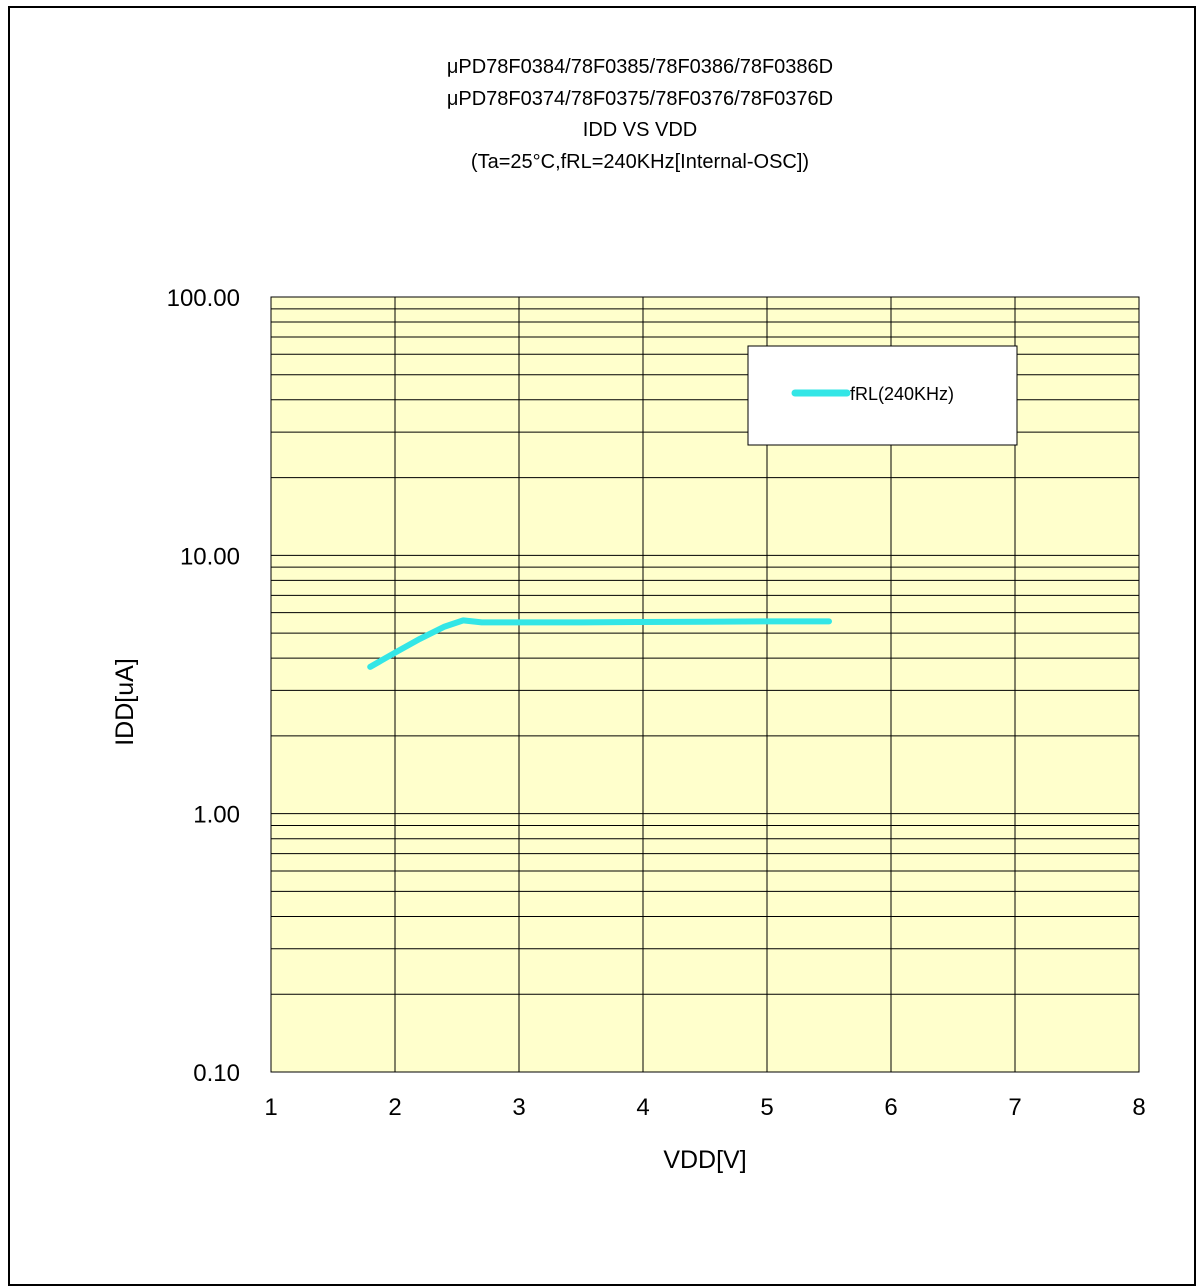  Describe the element at coordinates (1138, 1107) in the screenshot. I see `x-tick-label: 8` at that location.